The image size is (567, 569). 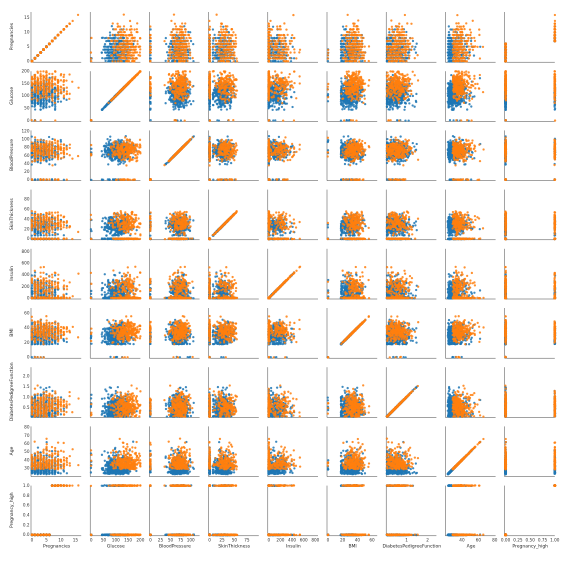 I want to click on y-tick-label: 0, so click(x=28, y=61).